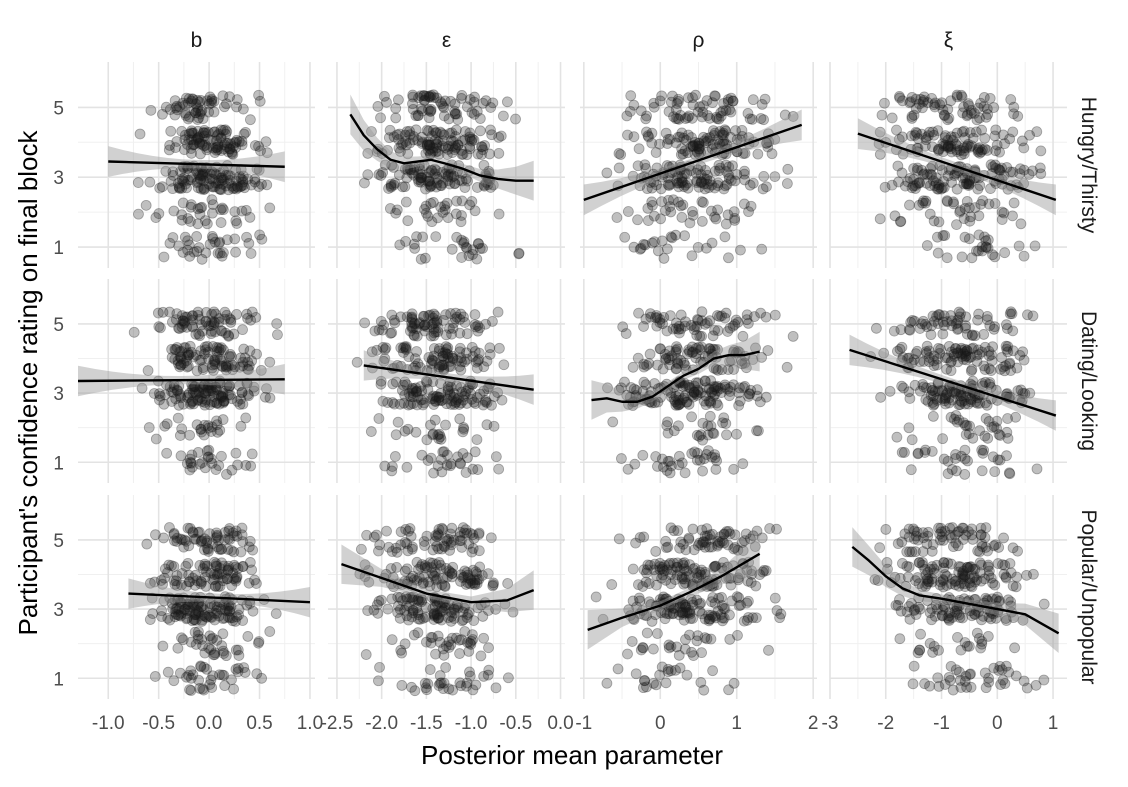  What do you see at coordinates (58, 463) in the screenshot?
I see `y-tick-label: 1` at bounding box center [58, 463].